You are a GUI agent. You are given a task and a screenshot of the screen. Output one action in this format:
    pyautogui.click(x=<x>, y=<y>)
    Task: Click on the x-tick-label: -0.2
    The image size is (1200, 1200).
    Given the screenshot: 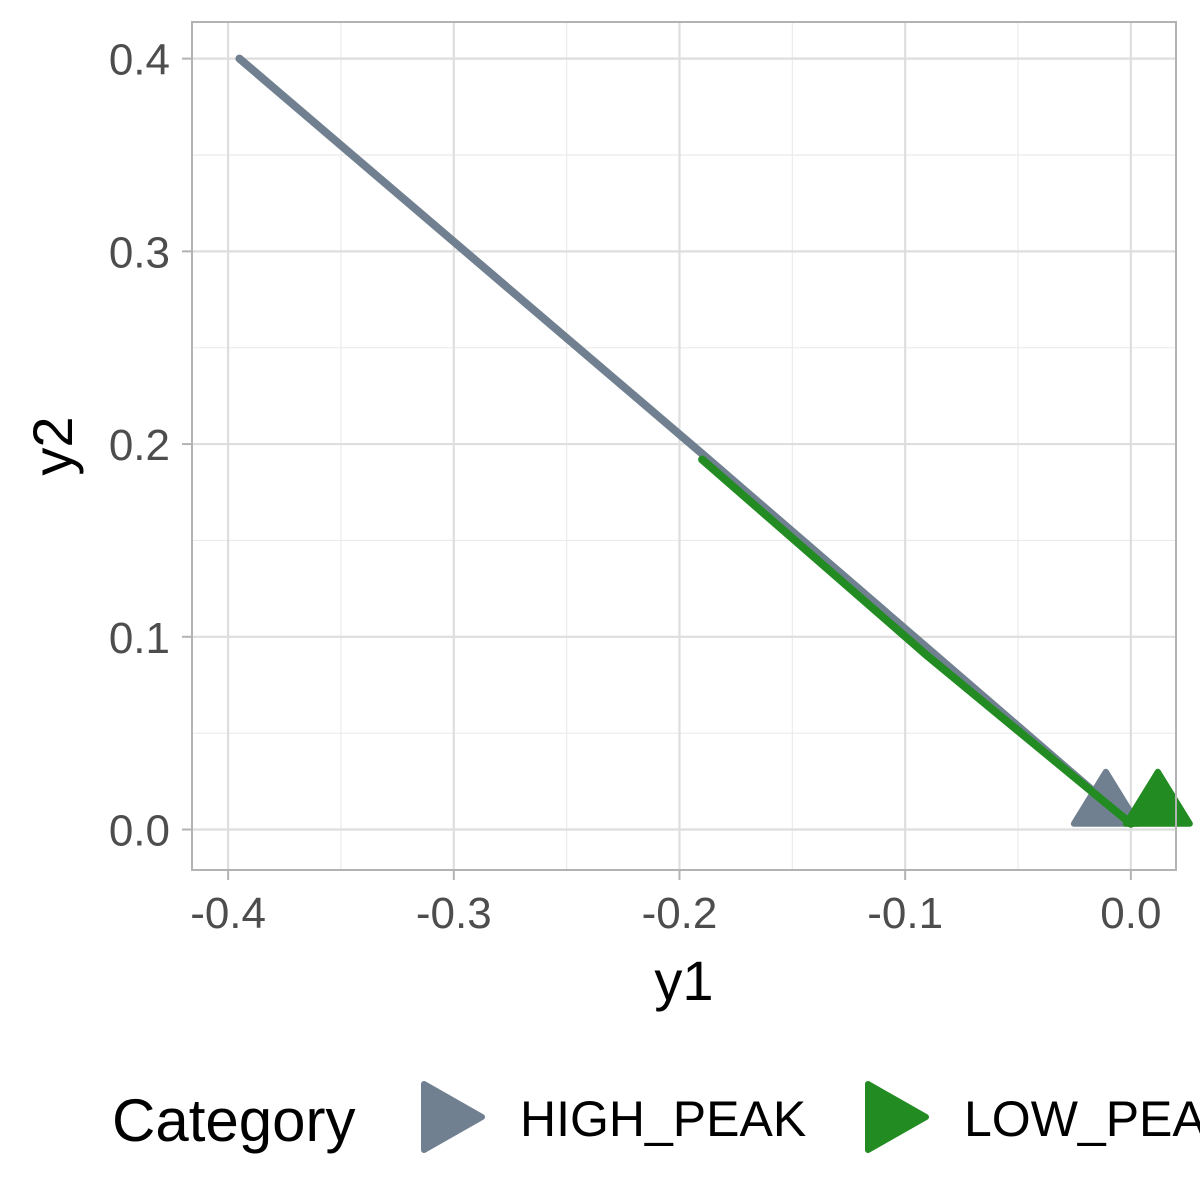 What is the action you would take?
    pyautogui.click(x=680, y=913)
    